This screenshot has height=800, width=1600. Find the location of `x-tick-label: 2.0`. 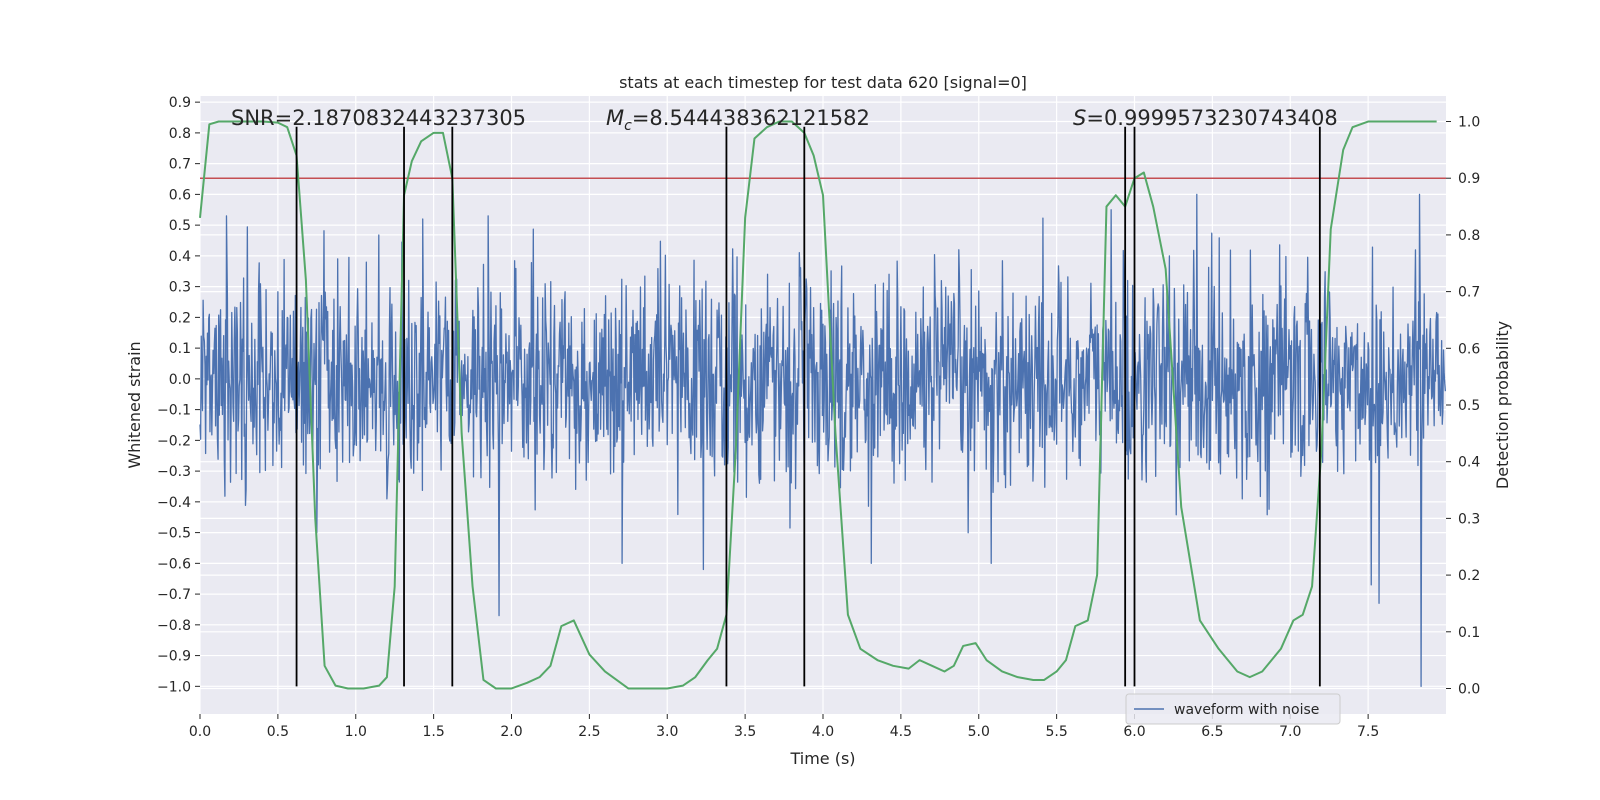

x-tick-label: 2.0 is located at coordinates (511, 732).